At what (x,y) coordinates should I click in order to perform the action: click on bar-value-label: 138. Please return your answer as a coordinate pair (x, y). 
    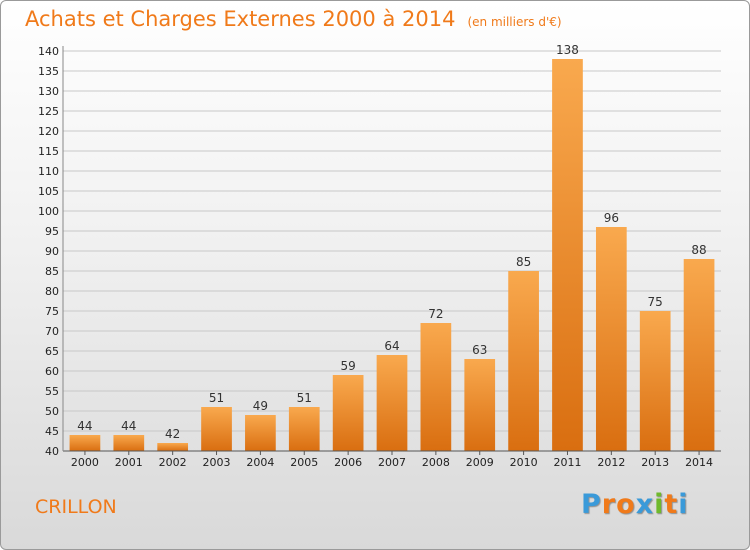
    Looking at the image, I should click on (567, 50).